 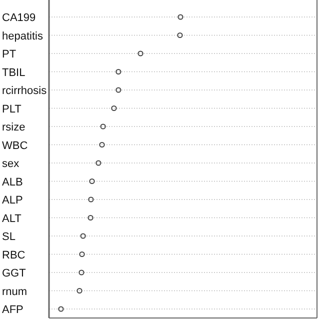 I want to click on y-tick-label: AFP, so click(x=13, y=310).